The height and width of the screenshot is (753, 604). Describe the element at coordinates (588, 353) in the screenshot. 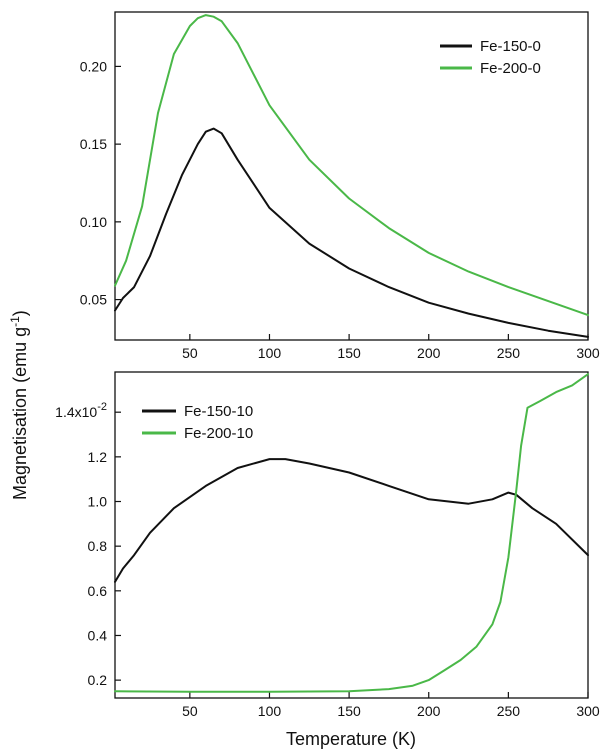

I see `top-x-tick-label: 300` at that location.